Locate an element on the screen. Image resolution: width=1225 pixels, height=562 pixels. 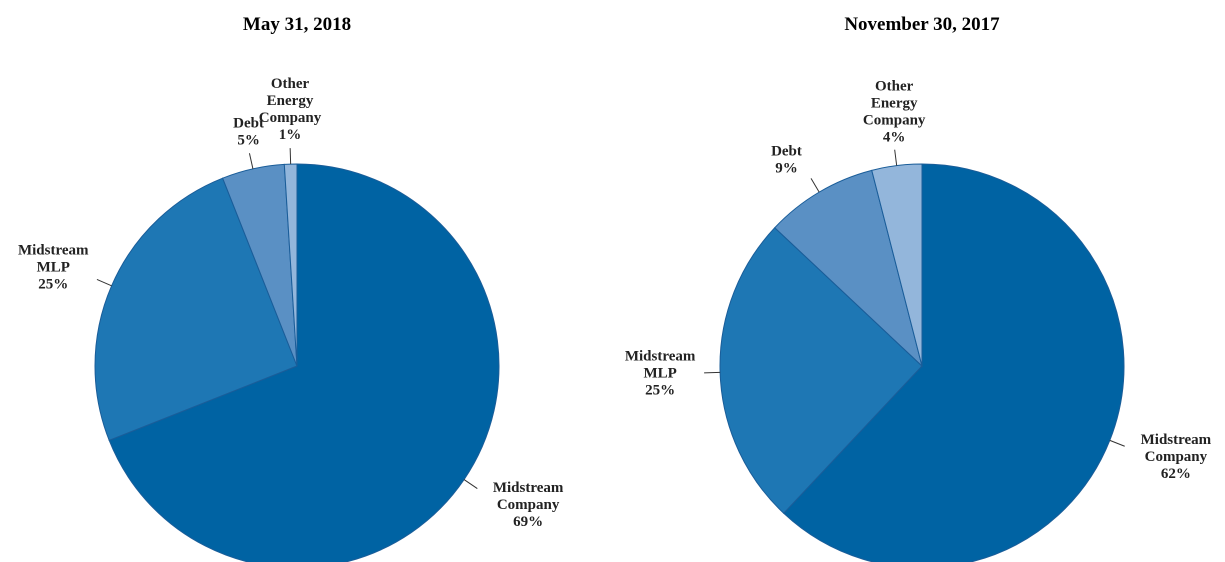
slice-value: 1% is located at coordinates (290, 135).